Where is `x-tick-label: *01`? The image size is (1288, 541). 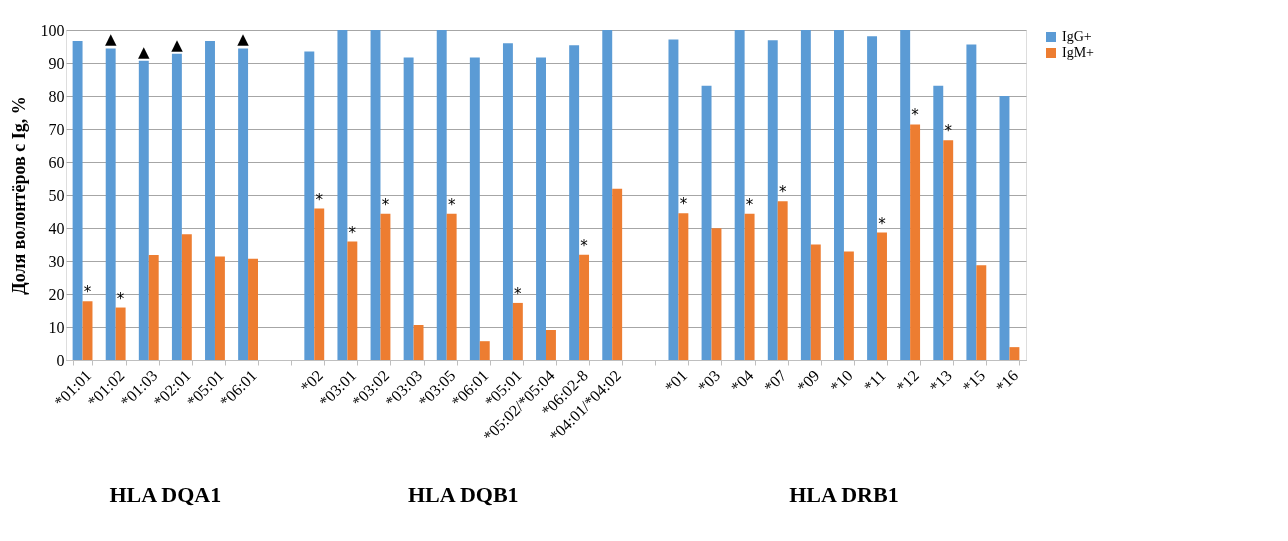 x-tick-label: *01 is located at coordinates (676, 381).